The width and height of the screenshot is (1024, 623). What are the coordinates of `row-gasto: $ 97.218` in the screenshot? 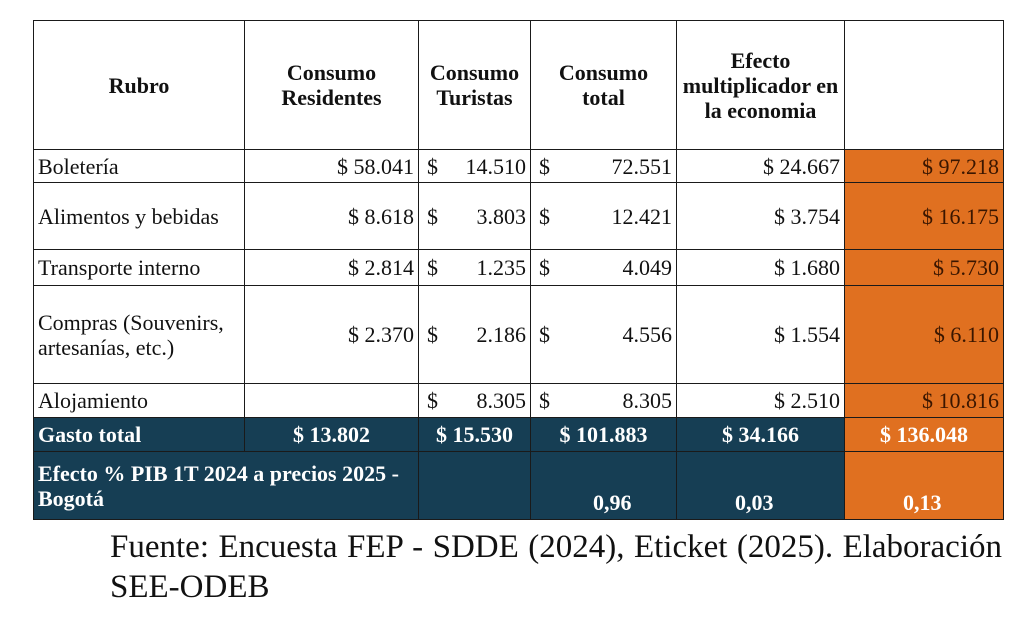 It's located at (924, 166).